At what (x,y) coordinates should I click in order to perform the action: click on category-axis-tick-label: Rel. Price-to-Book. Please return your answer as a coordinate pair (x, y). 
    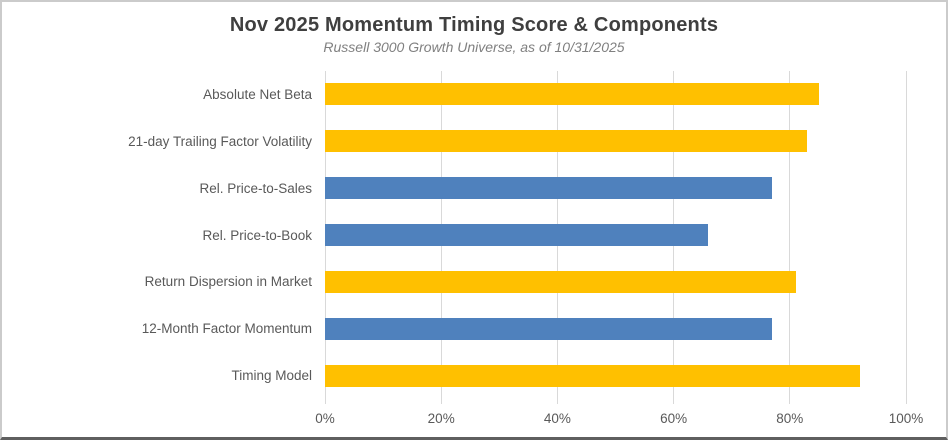
    Looking at the image, I should click on (257, 235).